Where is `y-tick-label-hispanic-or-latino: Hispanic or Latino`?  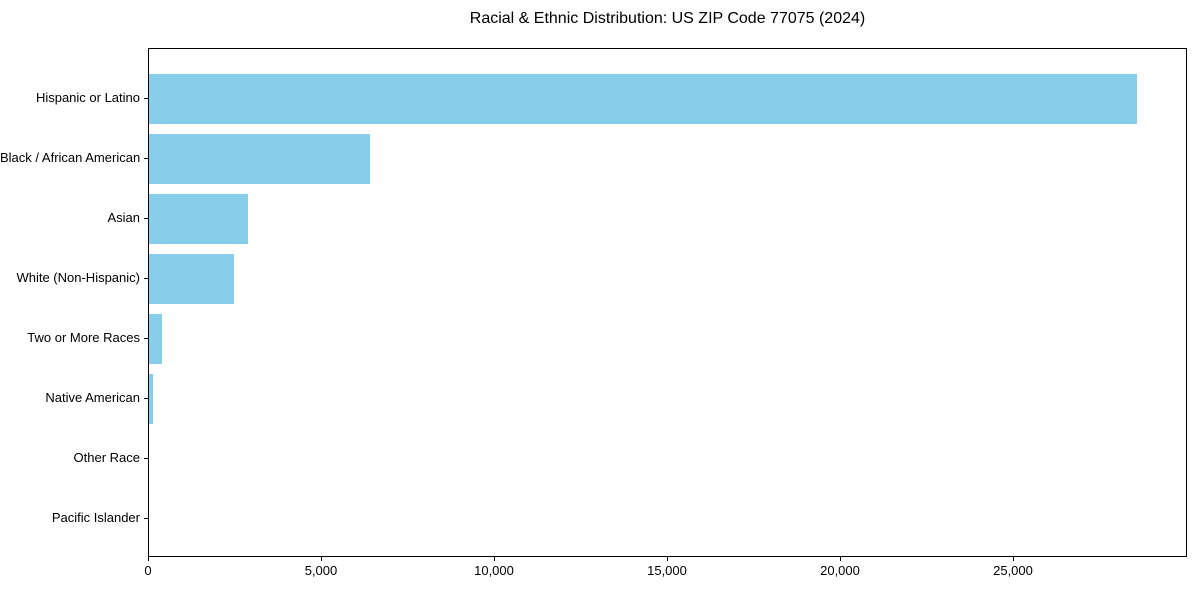
y-tick-label-hispanic-or-latino: Hispanic or Latino is located at coordinates (87, 97).